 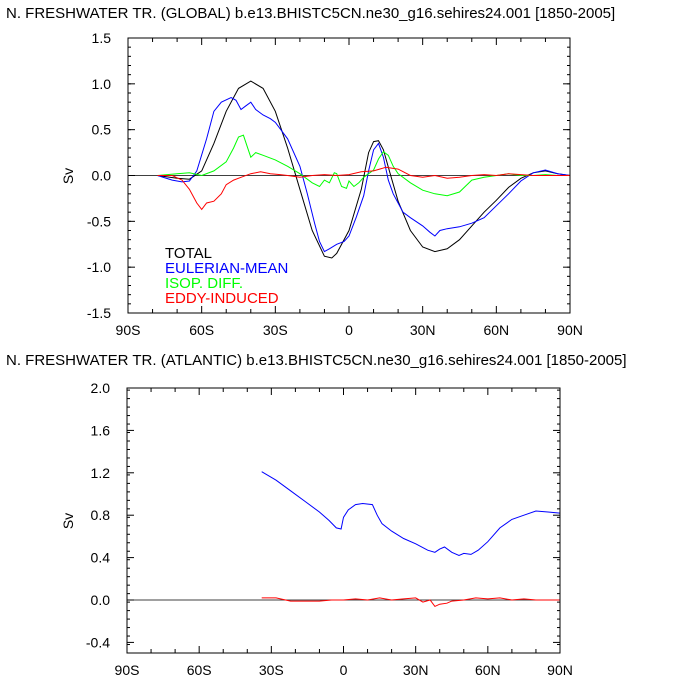 What do you see at coordinates (102, 130) in the screenshot?
I see `y-tick-label: 0.5` at bounding box center [102, 130].